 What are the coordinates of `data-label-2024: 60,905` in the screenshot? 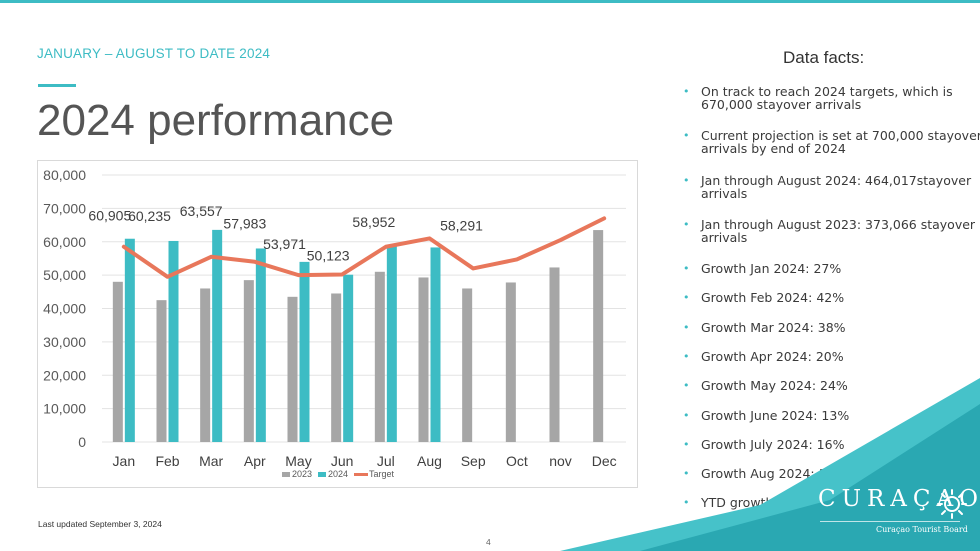 It's located at (109, 216).